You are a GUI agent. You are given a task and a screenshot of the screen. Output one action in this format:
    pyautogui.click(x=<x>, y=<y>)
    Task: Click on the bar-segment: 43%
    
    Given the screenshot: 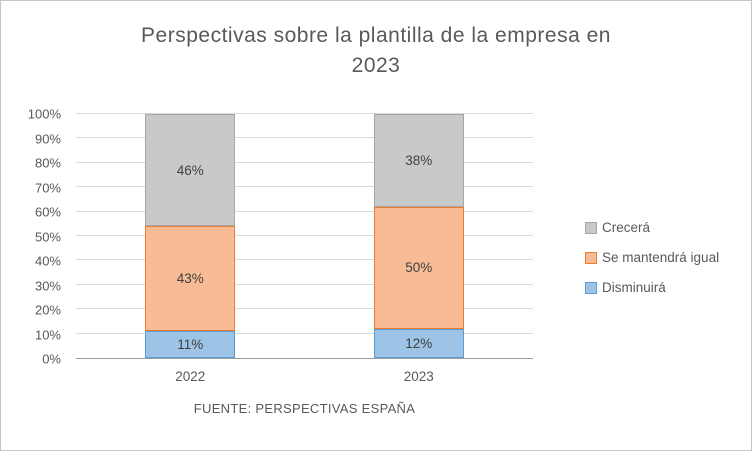 What is the action you would take?
    pyautogui.click(x=190, y=279)
    